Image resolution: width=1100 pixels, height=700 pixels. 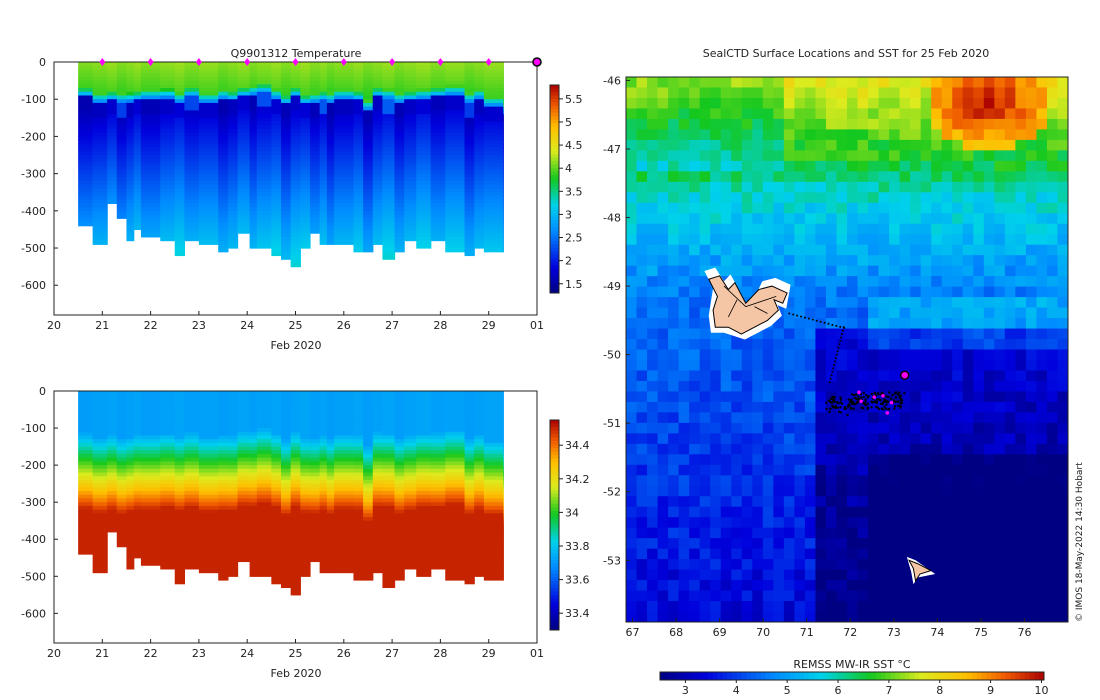 I want to click on colorbar-segment, so click(x=554, y=288).